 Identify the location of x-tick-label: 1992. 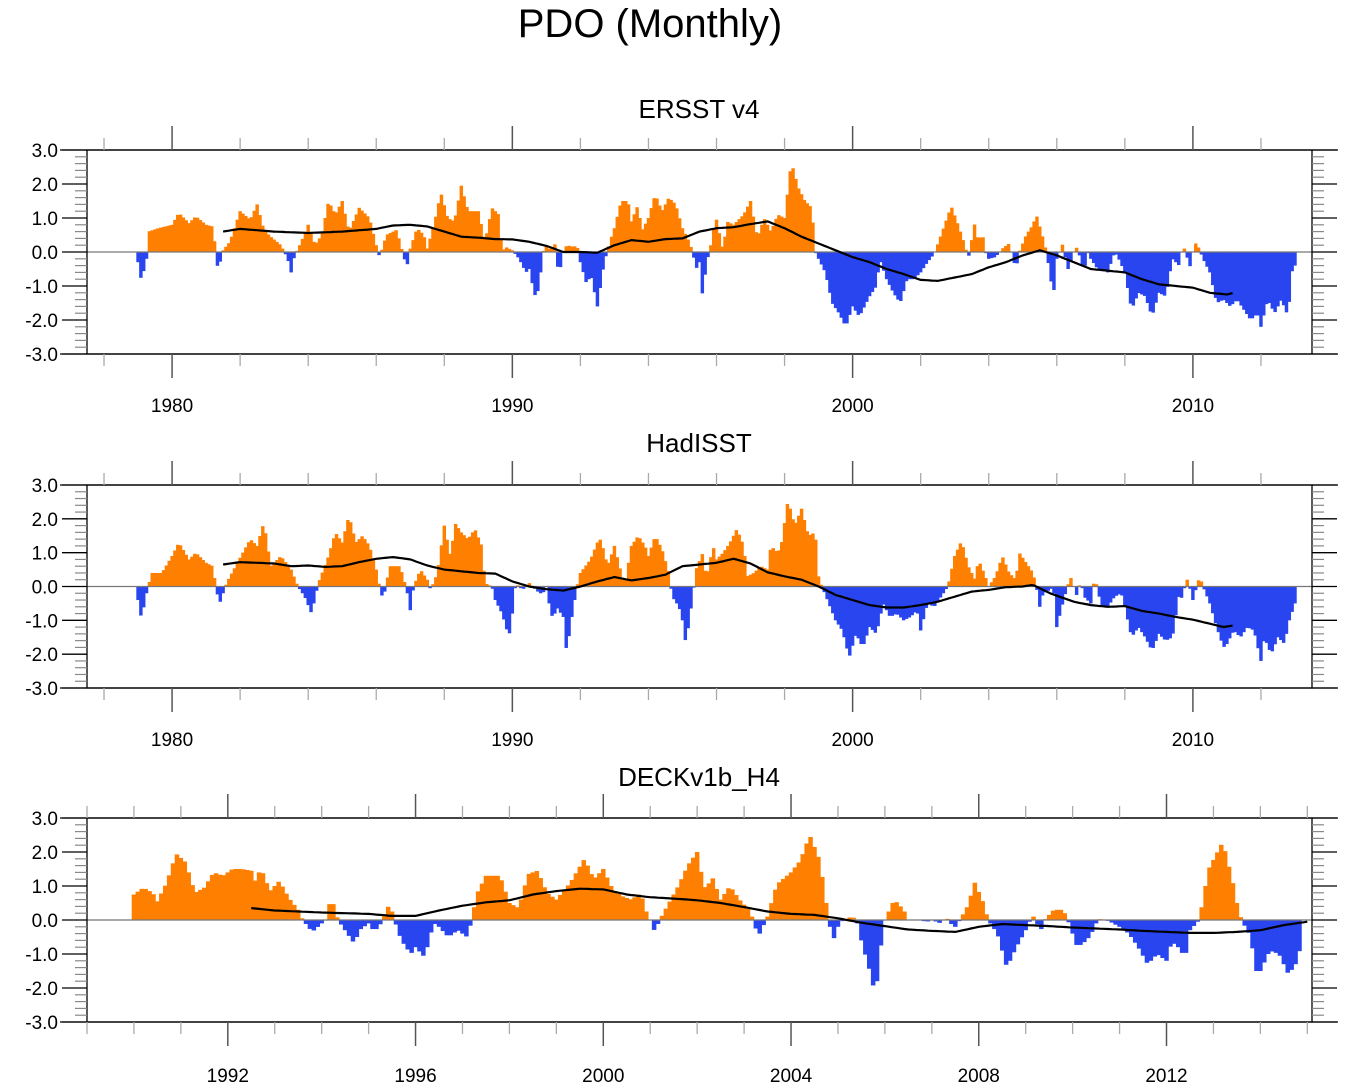
(228, 1076).